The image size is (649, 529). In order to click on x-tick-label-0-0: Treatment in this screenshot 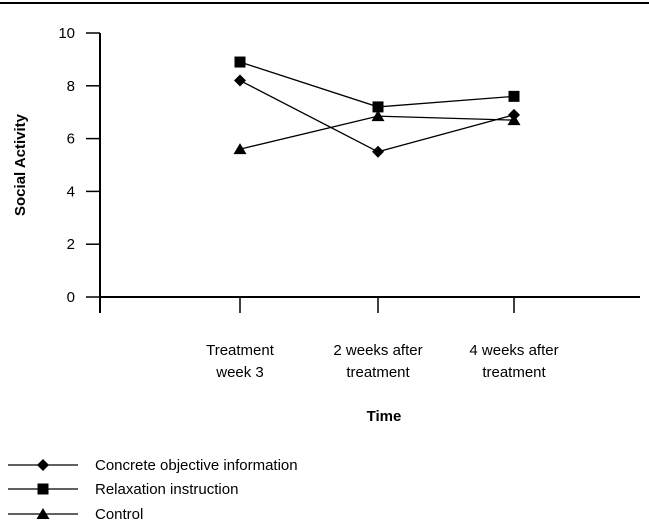, I will do `click(240, 350)`.